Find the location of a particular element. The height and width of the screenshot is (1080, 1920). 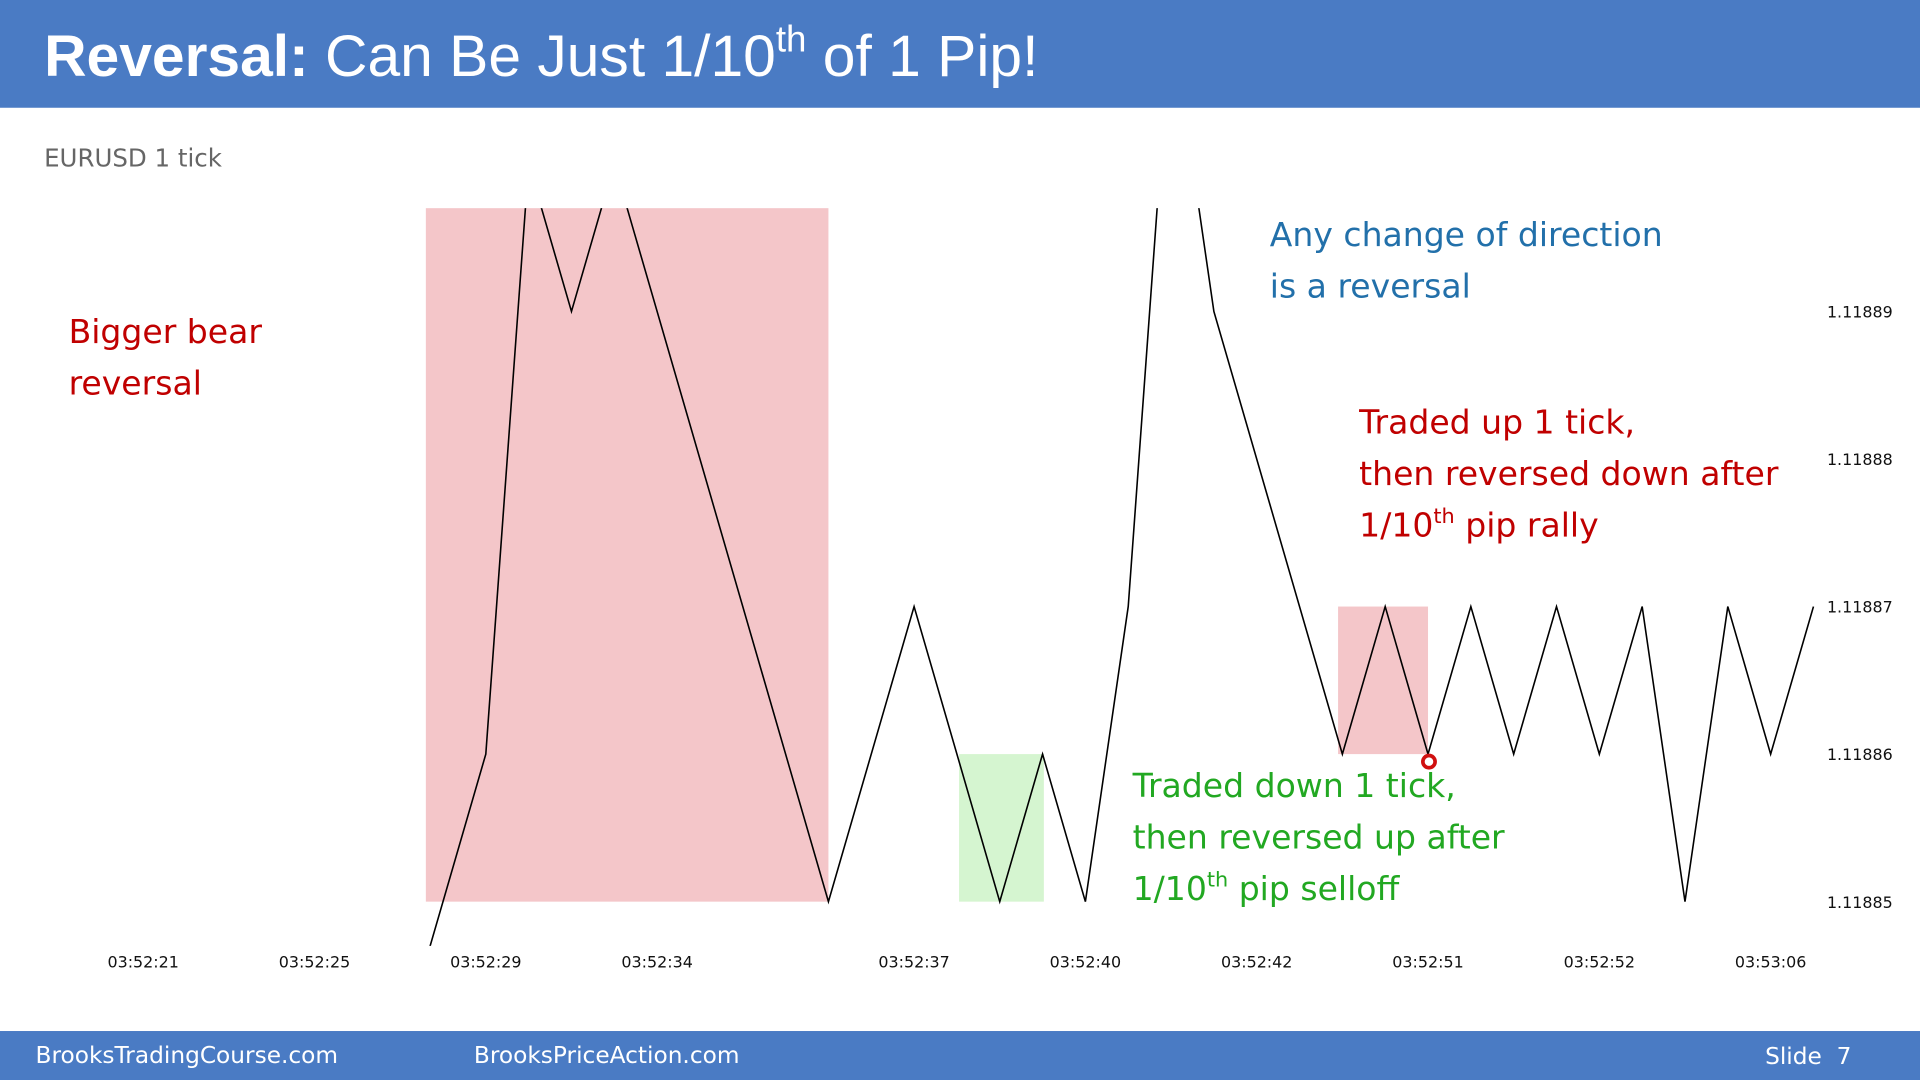

x-tick-label: 03:52:51 is located at coordinates (1427, 961).